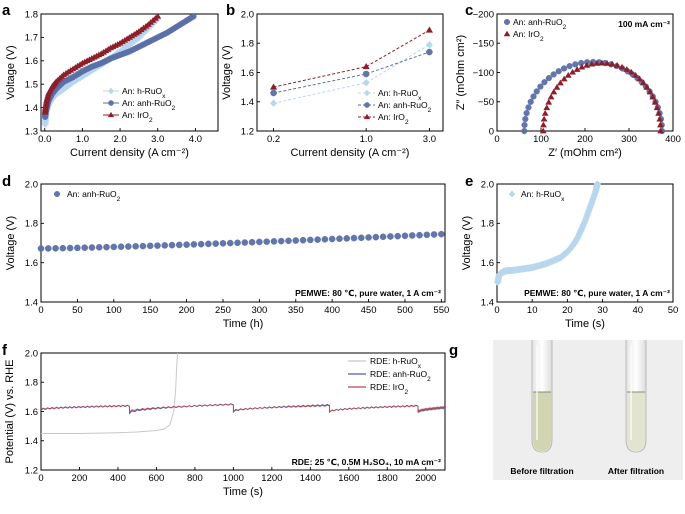 This screenshot has width=685, height=514. I want to click on caption-after: After filtration, so click(636, 471).